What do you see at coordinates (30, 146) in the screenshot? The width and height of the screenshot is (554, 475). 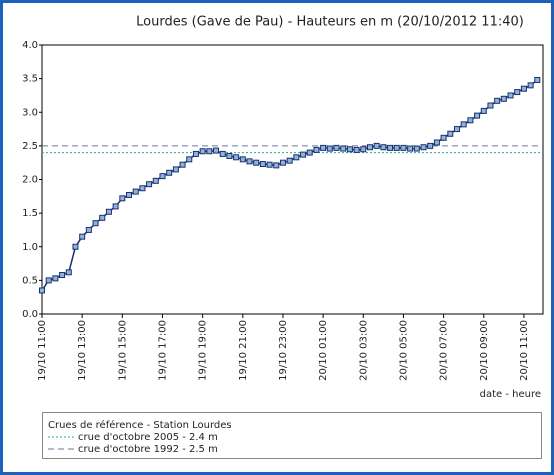 I see `y-tick-label: 2.5` at bounding box center [30, 146].